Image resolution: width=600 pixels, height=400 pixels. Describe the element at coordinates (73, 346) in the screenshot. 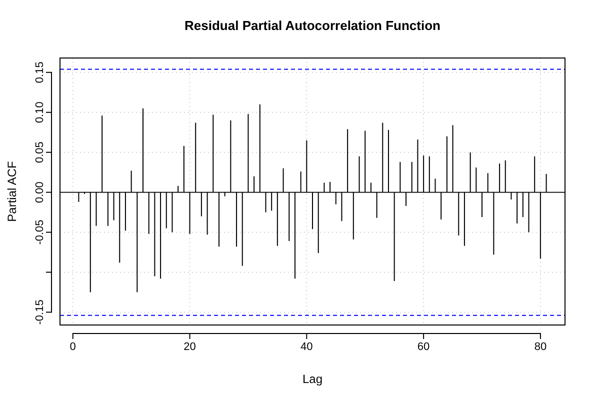

I see `x-tick-label: 0` at that location.